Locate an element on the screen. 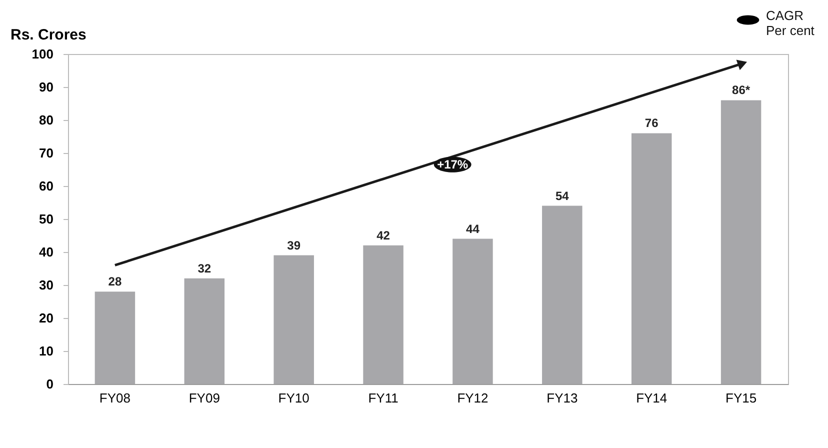  data-label: 44 is located at coordinates (473, 229).